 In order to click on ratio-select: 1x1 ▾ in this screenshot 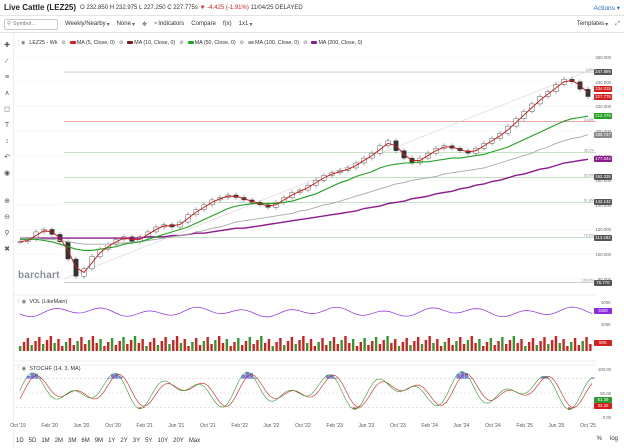, I will do `click(246, 24)`.